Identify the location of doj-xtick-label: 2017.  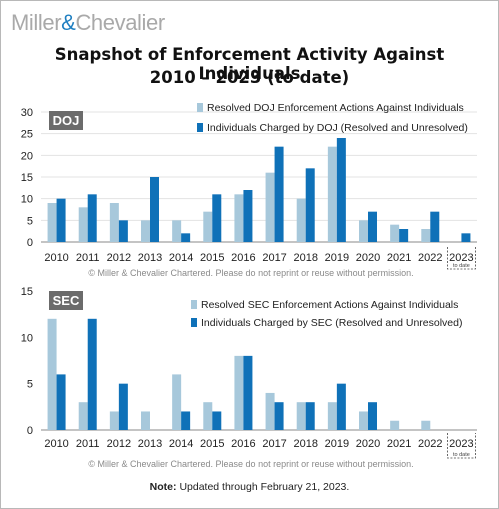
(274, 258).